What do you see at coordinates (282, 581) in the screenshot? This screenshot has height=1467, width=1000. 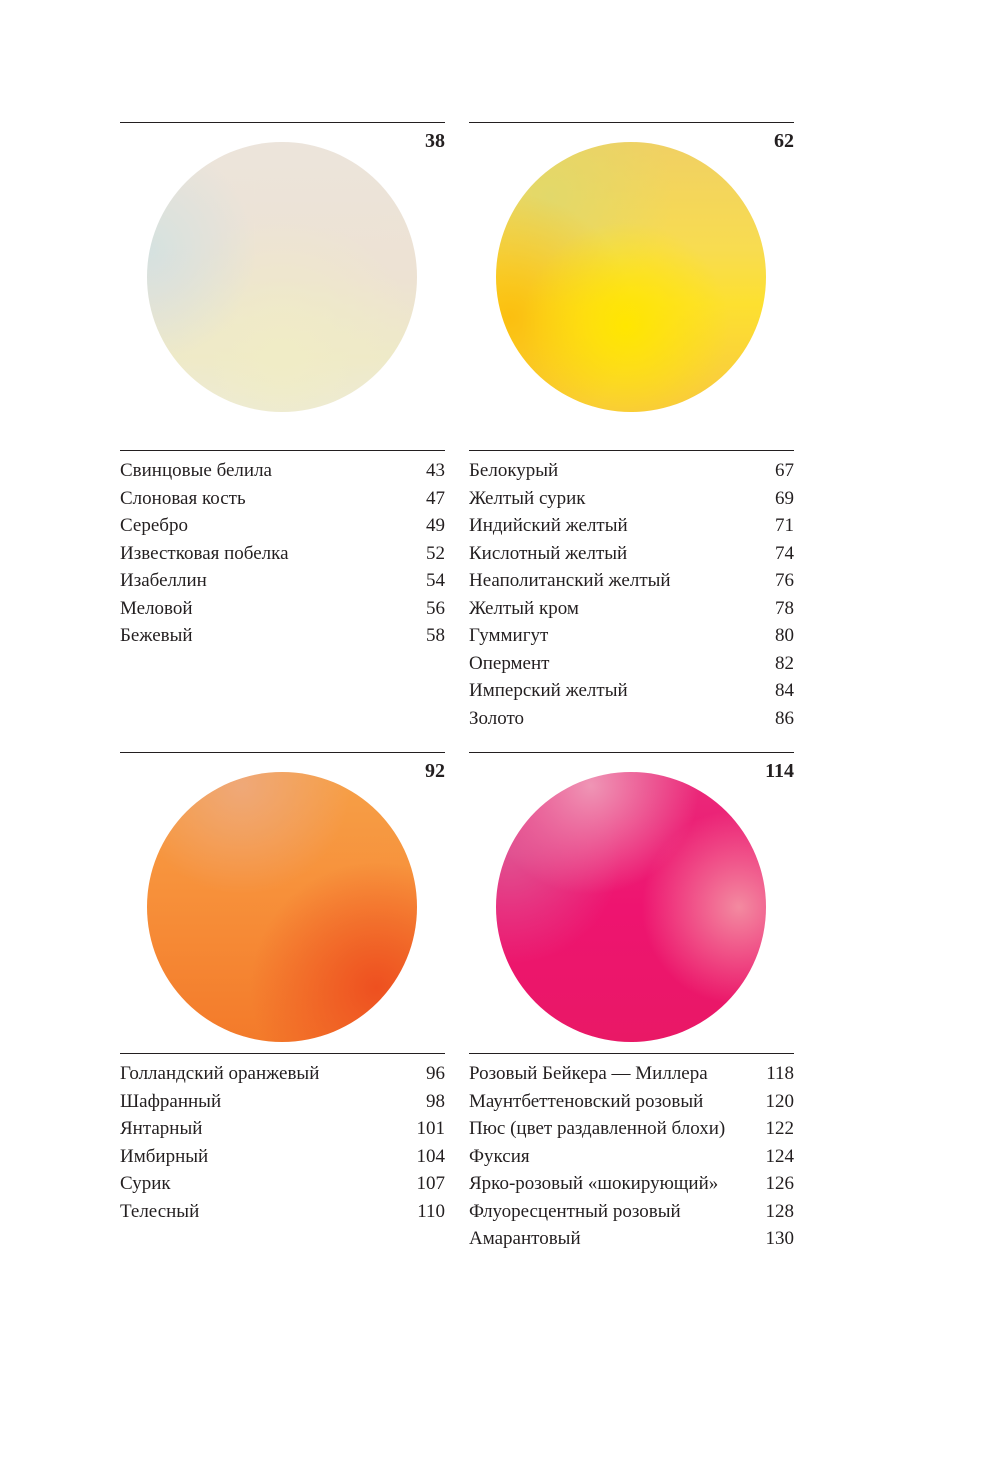 I see `list-item: Изабеллин 54` at bounding box center [282, 581].